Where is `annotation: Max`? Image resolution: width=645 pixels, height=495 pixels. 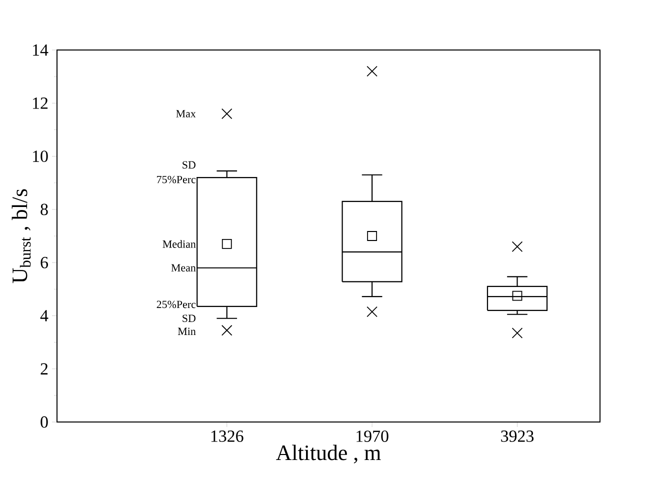 annotation: Max is located at coordinates (186, 114).